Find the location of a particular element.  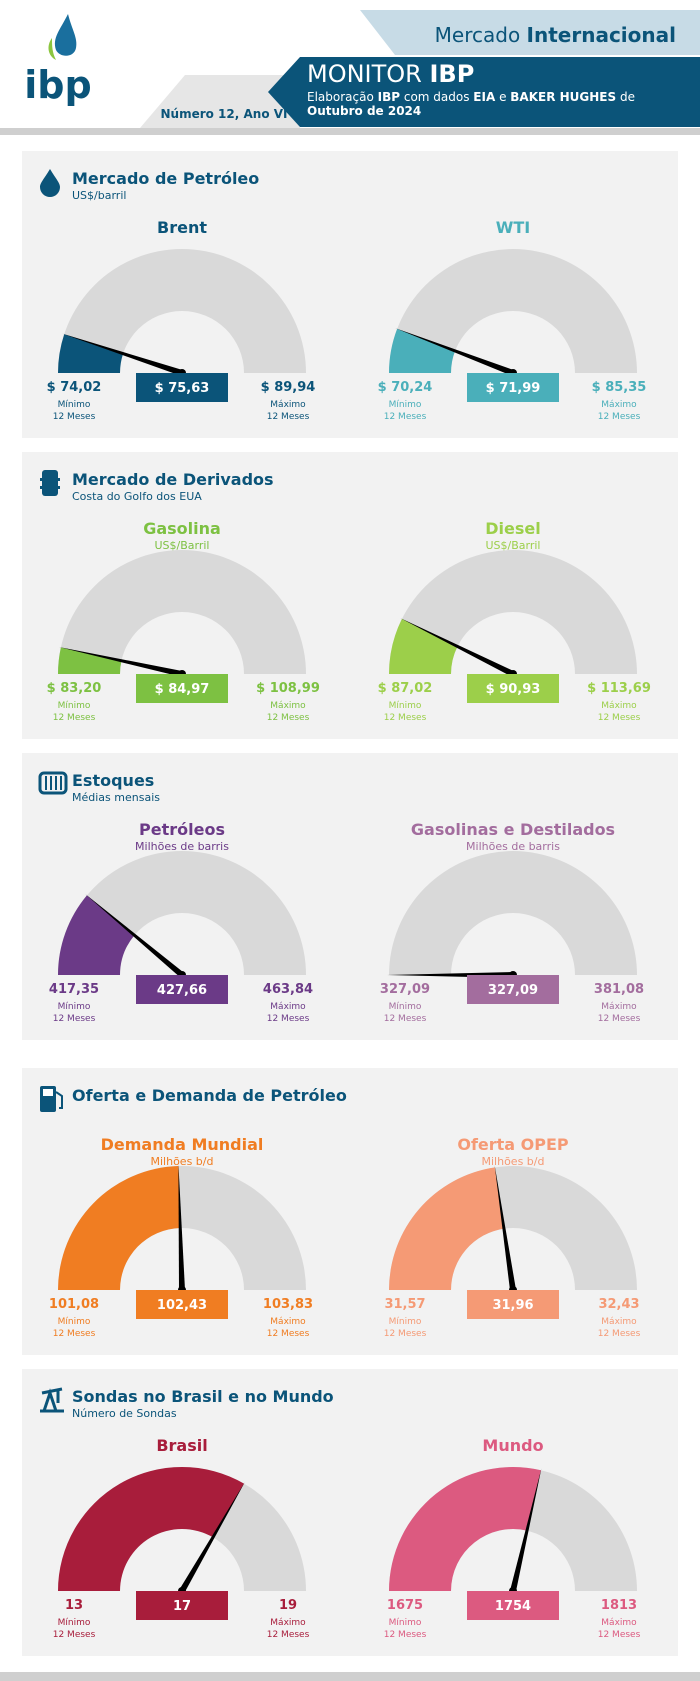

gauge-value: 102,43 is located at coordinates (182, 1305).